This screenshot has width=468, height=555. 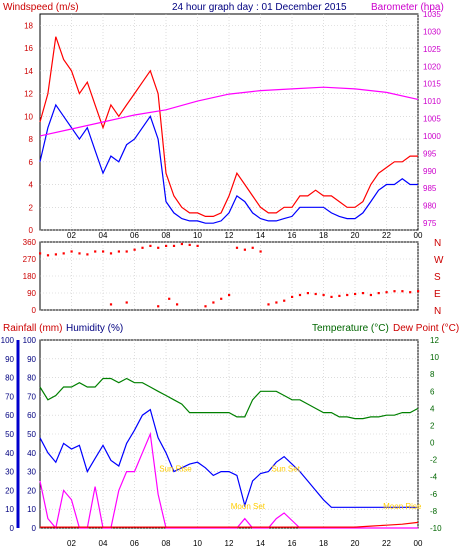 What do you see at coordinates (355, 235) in the screenshot?
I see `x-tick-label-0-9: 20` at bounding box center [355, 235].